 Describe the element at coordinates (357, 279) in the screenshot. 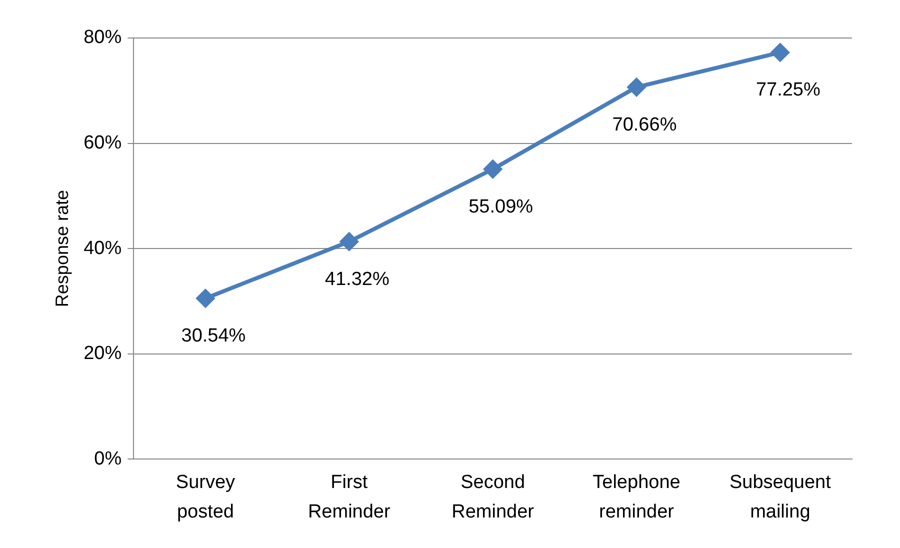

I see `data-label: 41.32%` at that location.